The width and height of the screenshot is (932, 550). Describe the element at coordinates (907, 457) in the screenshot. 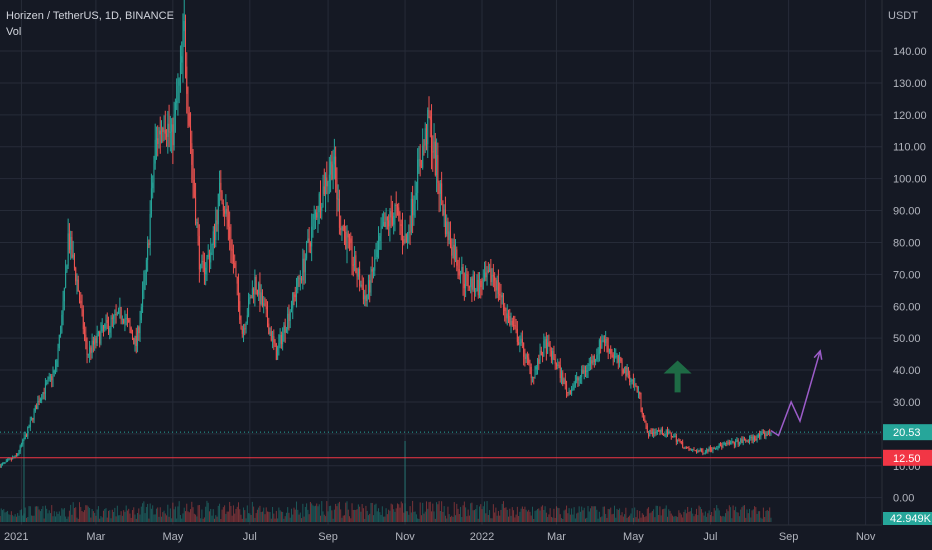

I see `support-price-tag-bg` at that location.